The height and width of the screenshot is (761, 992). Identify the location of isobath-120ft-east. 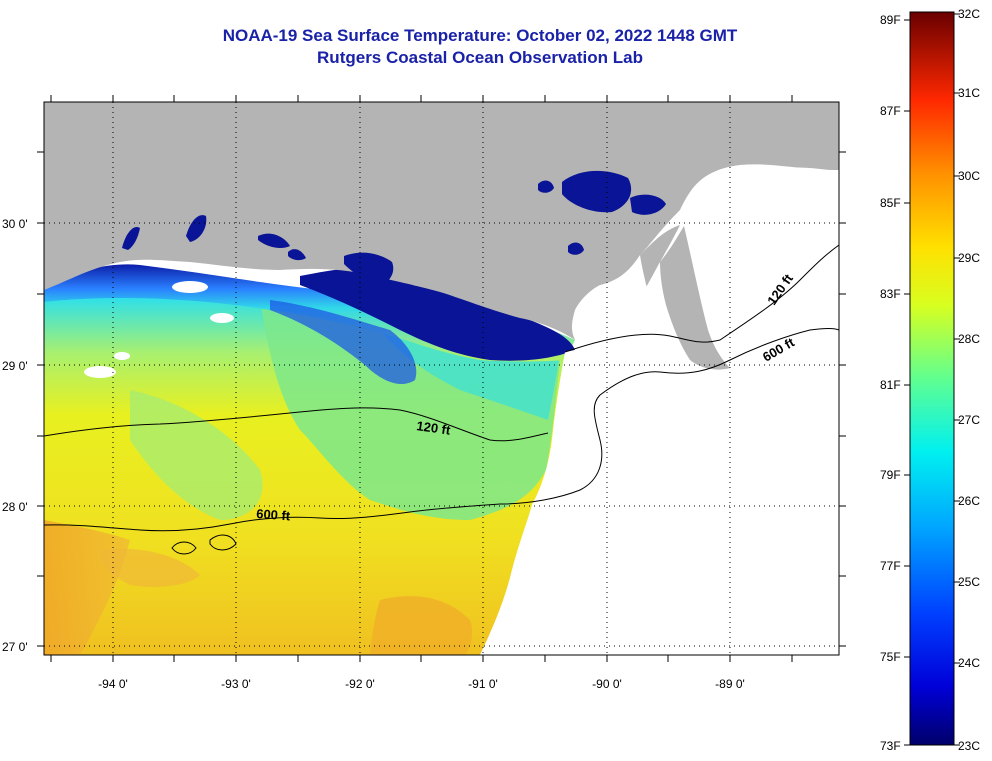
(701, 298).